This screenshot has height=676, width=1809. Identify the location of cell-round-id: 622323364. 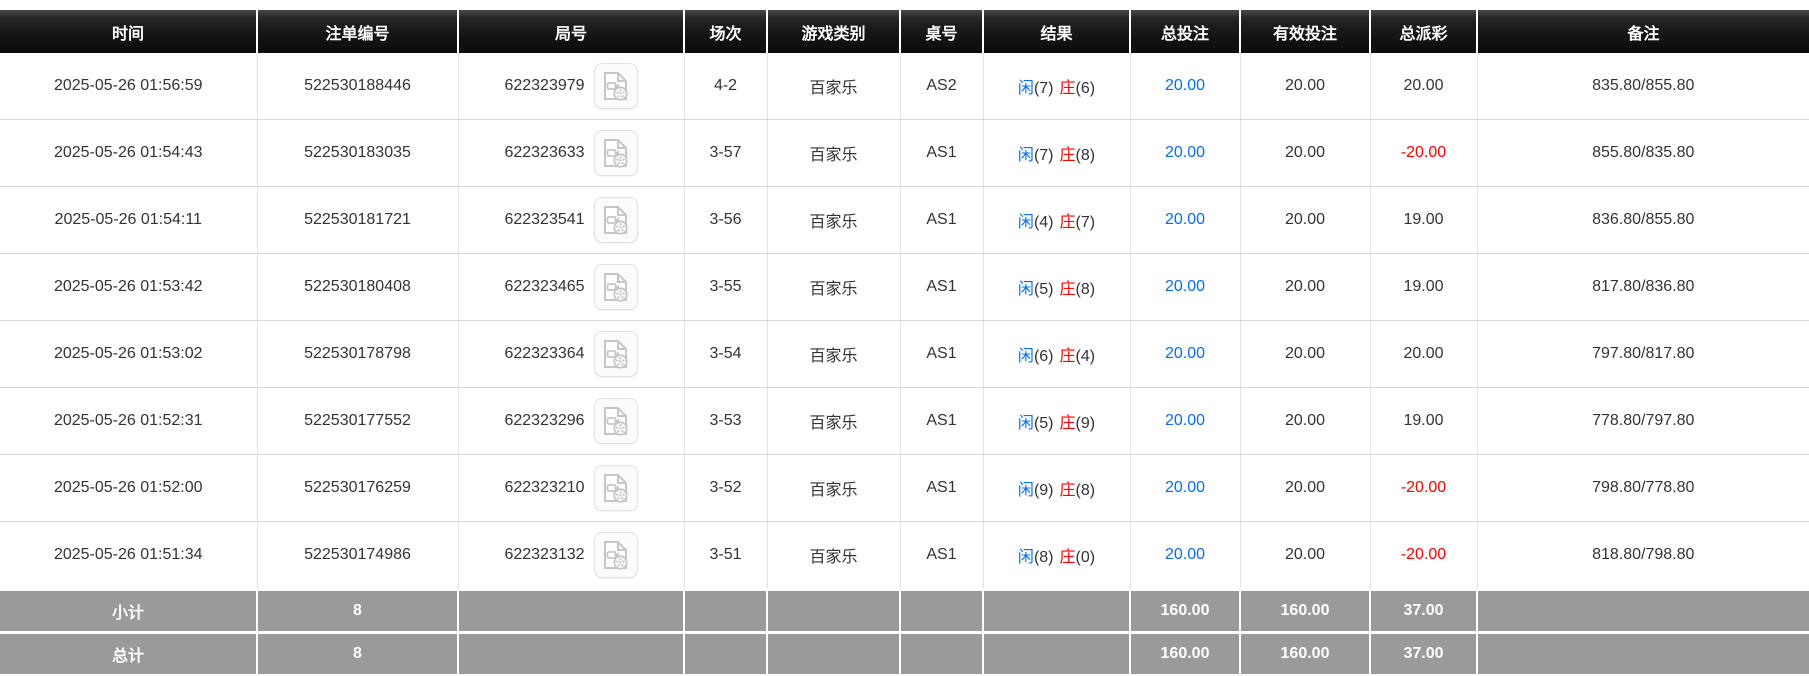
(571, 354).